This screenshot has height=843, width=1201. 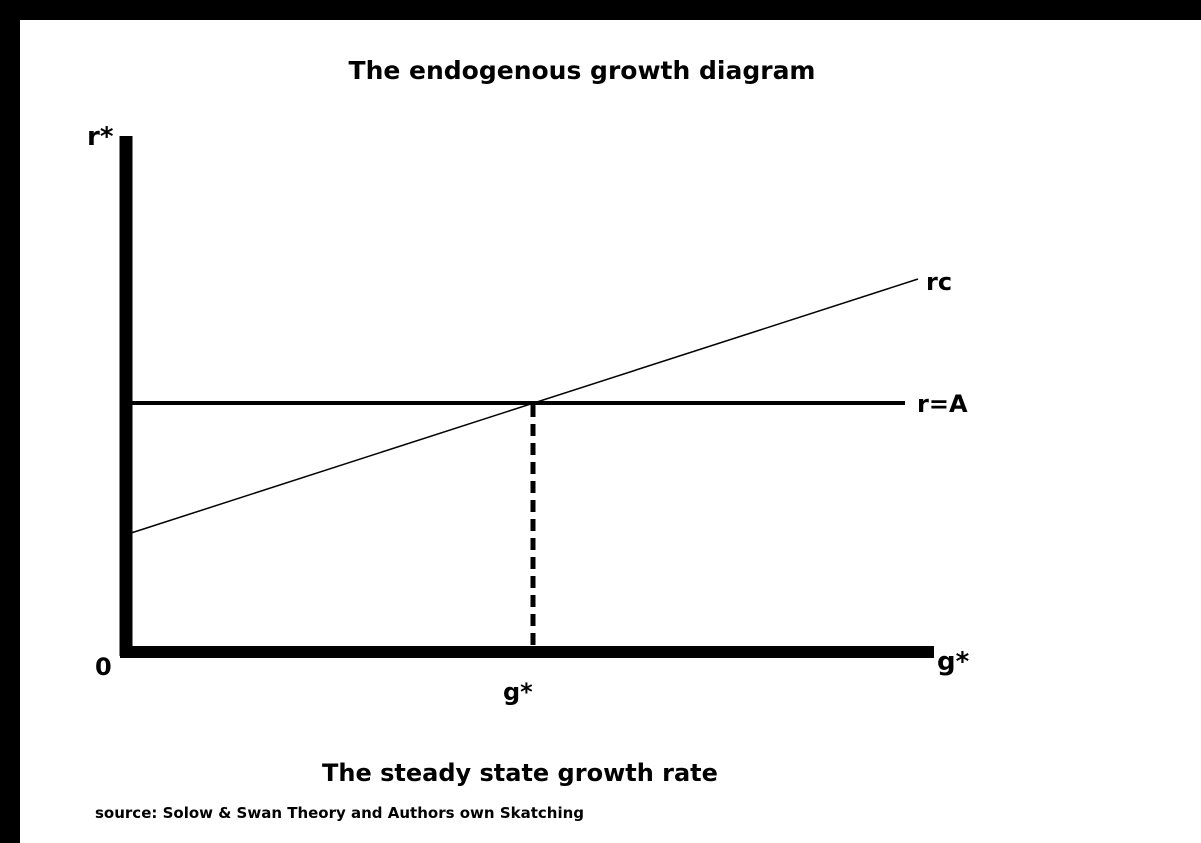 I want to click on frame-left-border, so click(x=10, y=421).